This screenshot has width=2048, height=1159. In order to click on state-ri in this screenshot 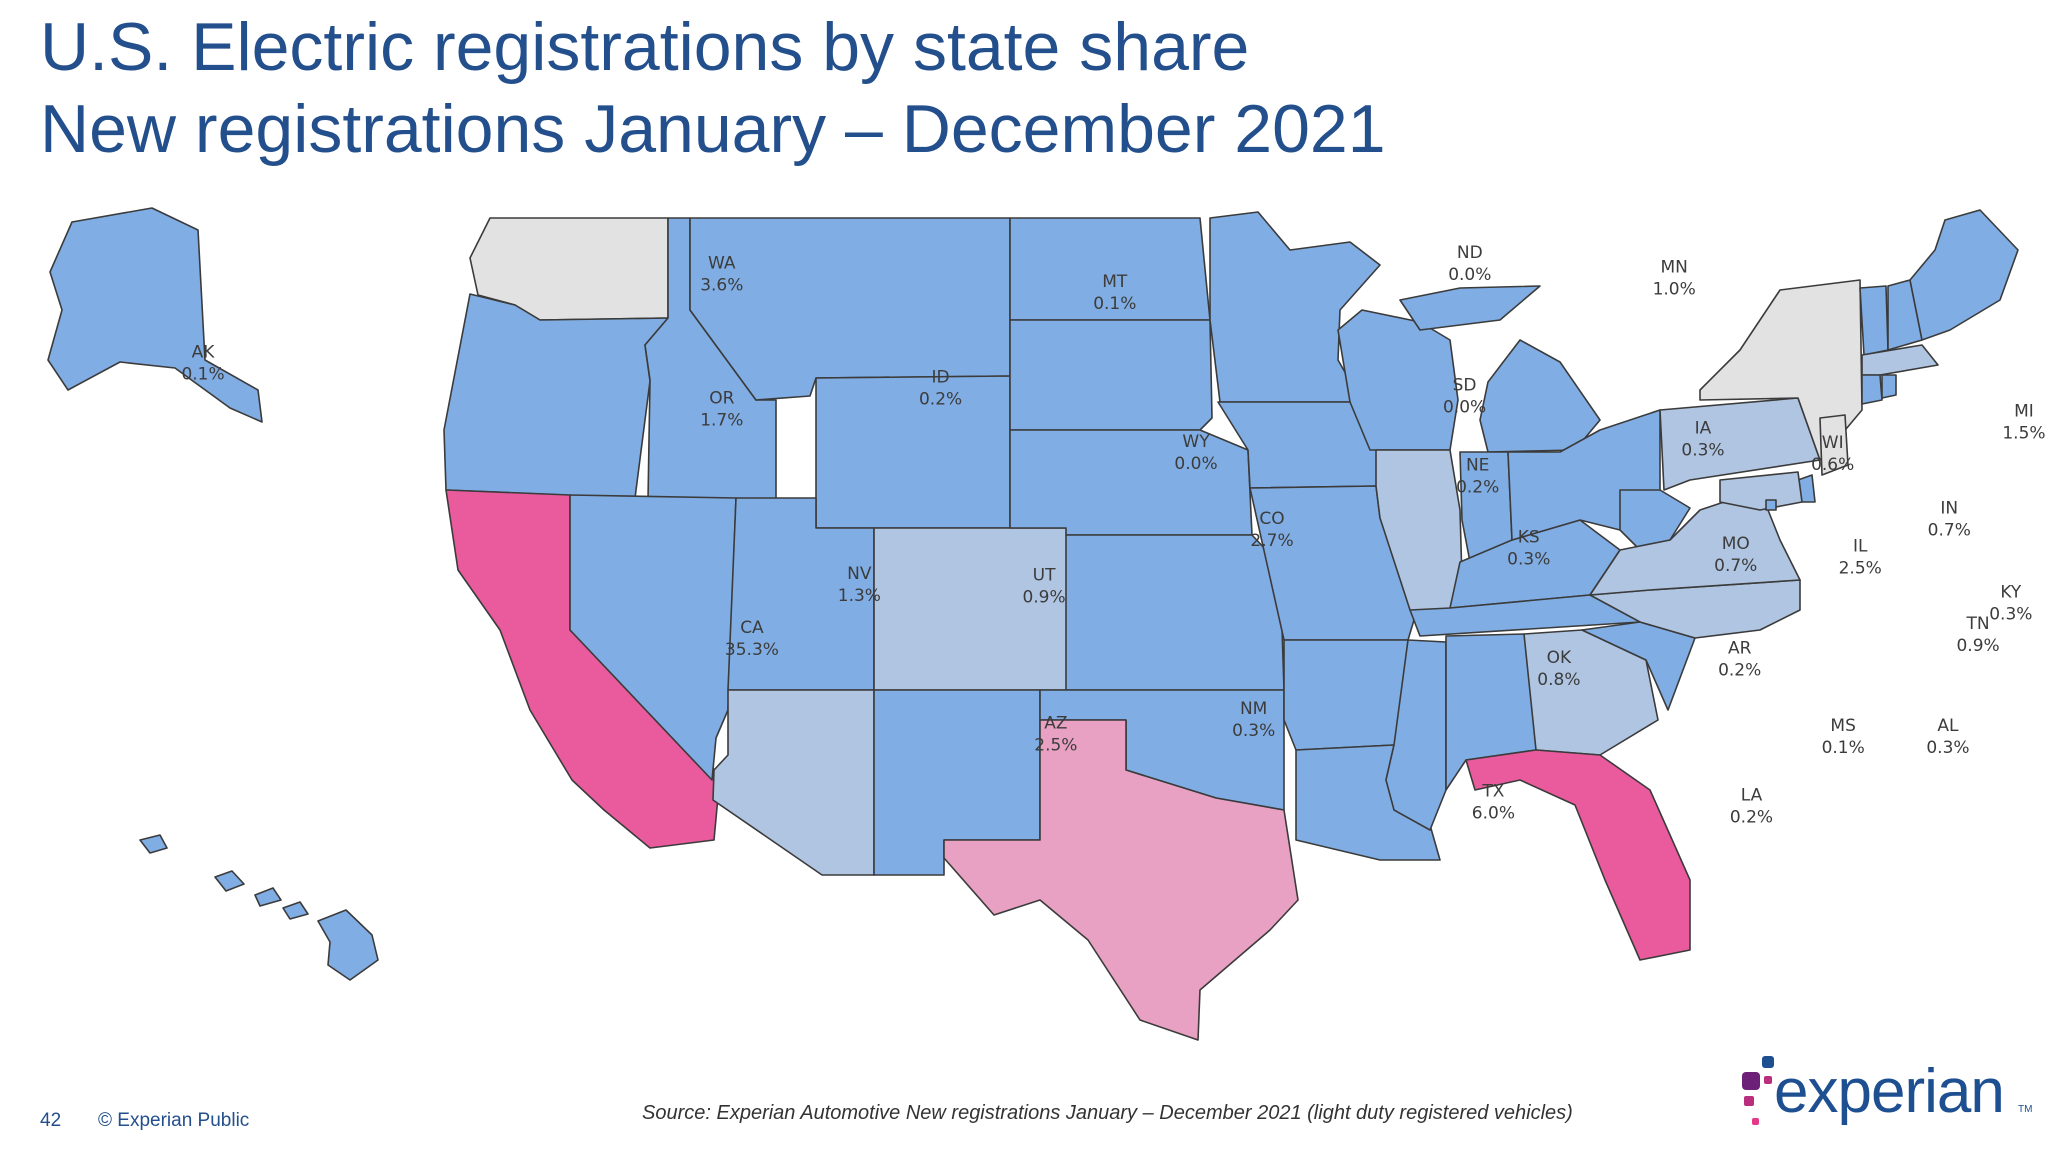, I will do `click(1889, 386)`.